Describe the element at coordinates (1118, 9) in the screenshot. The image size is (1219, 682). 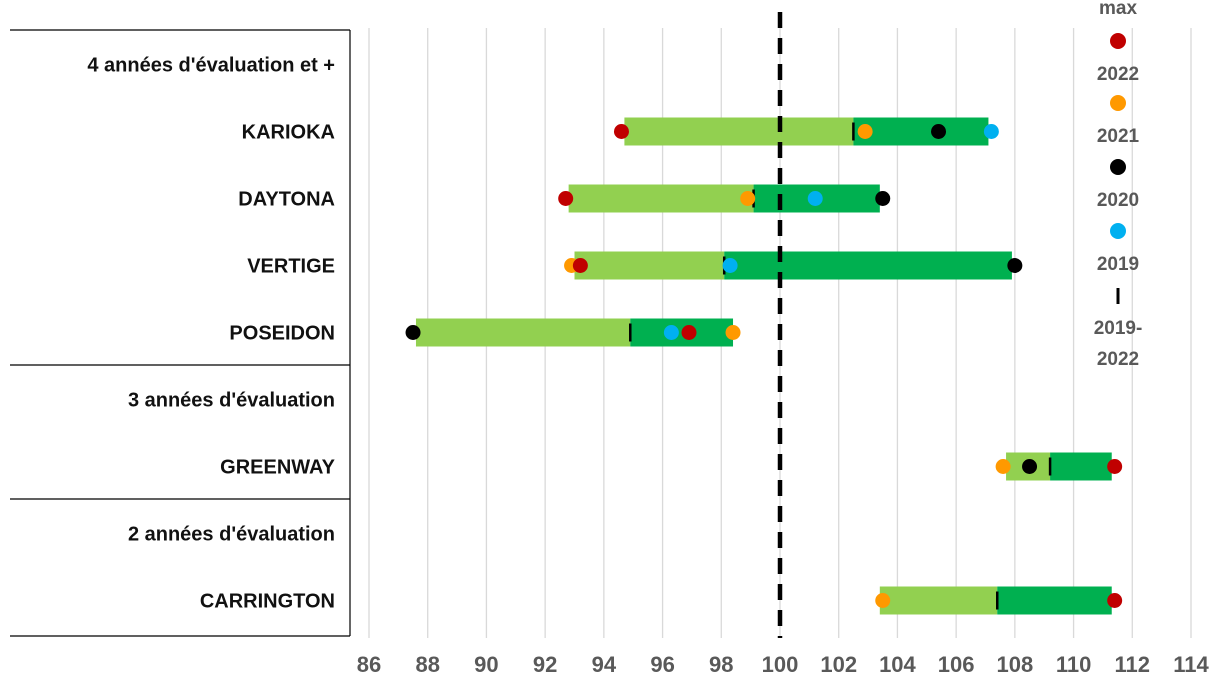
I see `legend-label-max: max` at that location.